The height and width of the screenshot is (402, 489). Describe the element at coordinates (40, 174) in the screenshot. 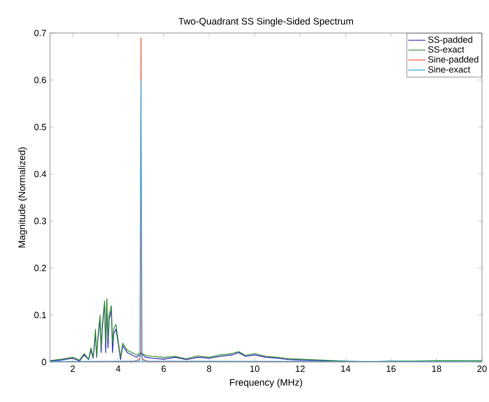

I see `y-tick-label: 0.4` at that location.